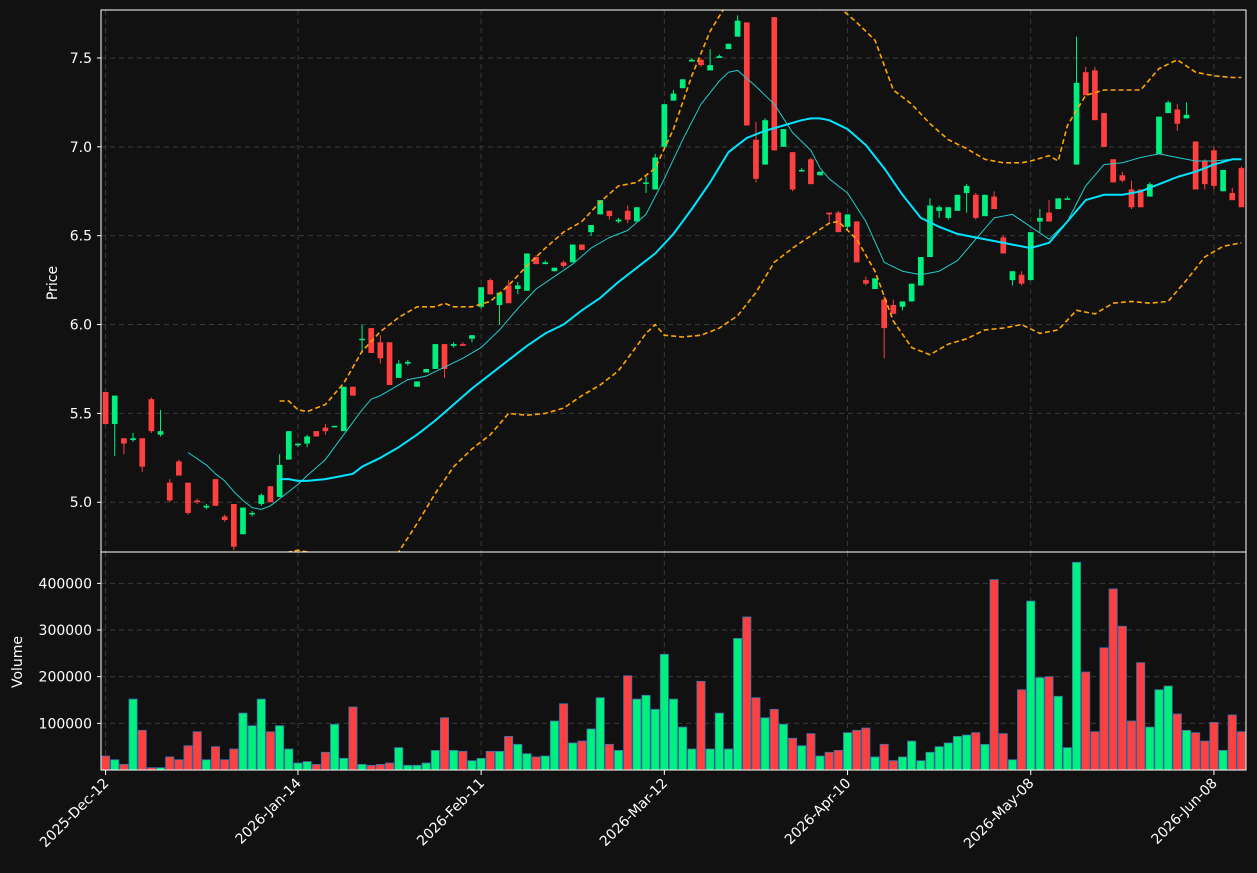  Describe the element at coordinates (65, 584) in the screenshot. I see `volume-tick-label: 400000` at that location.